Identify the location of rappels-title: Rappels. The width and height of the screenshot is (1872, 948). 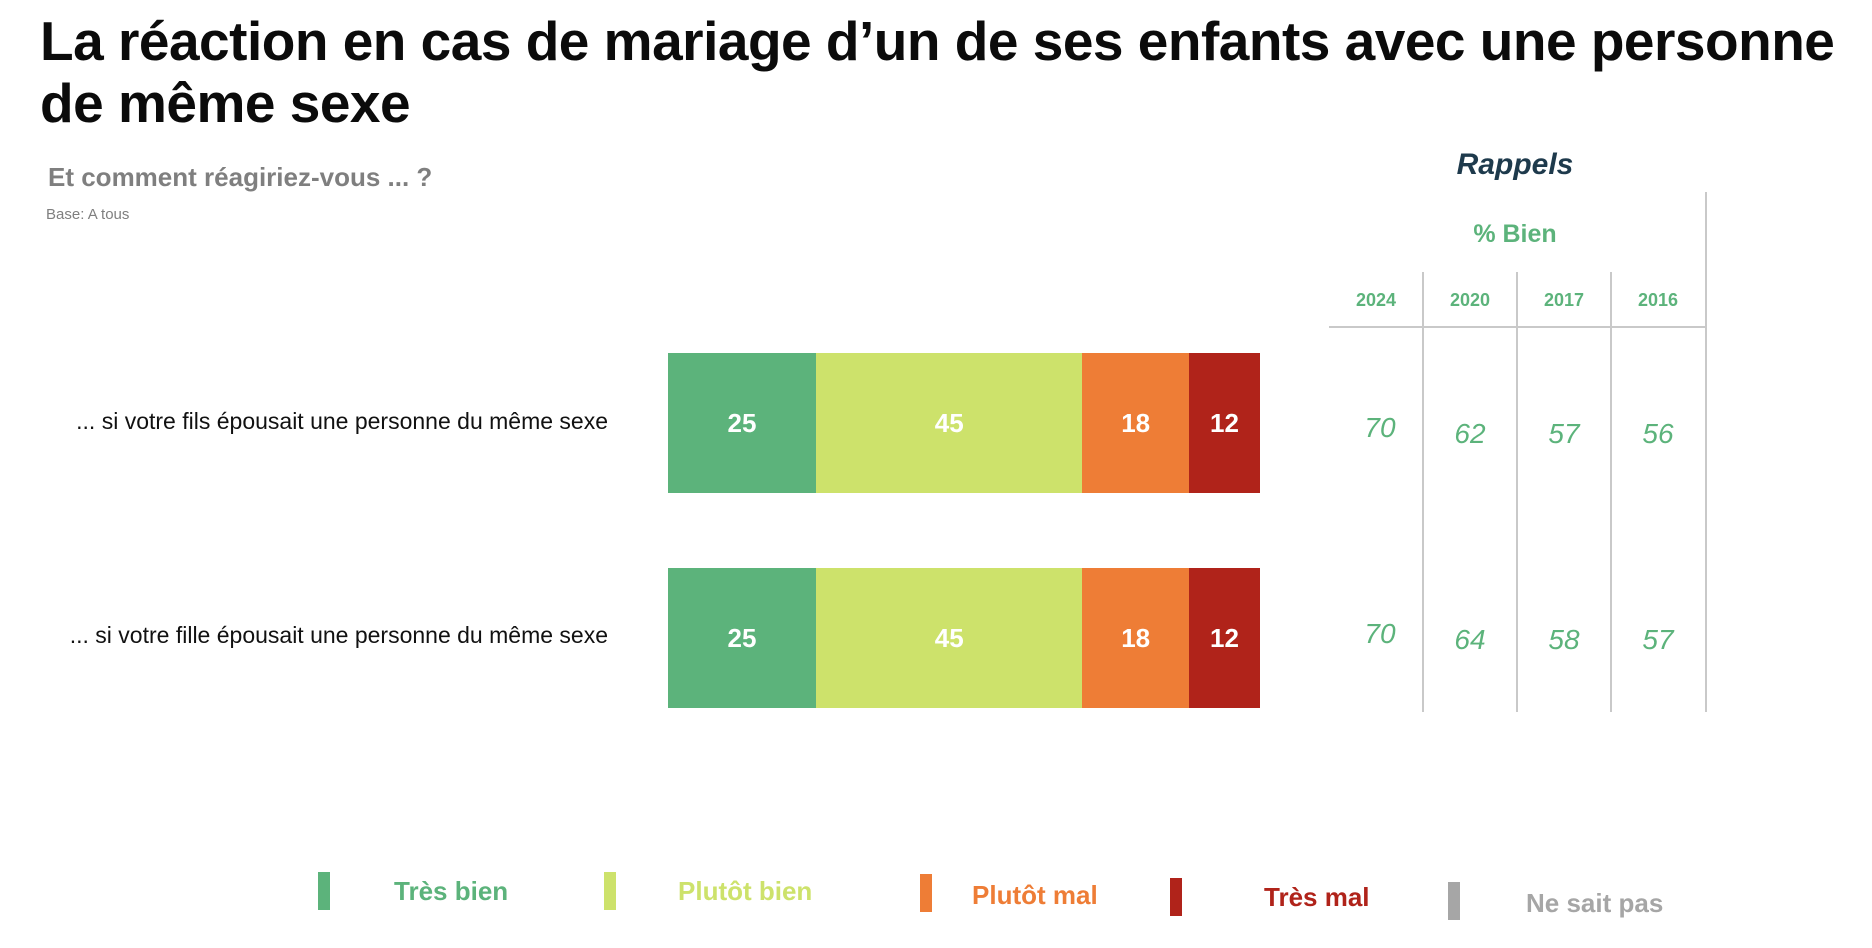
(1515, 164).